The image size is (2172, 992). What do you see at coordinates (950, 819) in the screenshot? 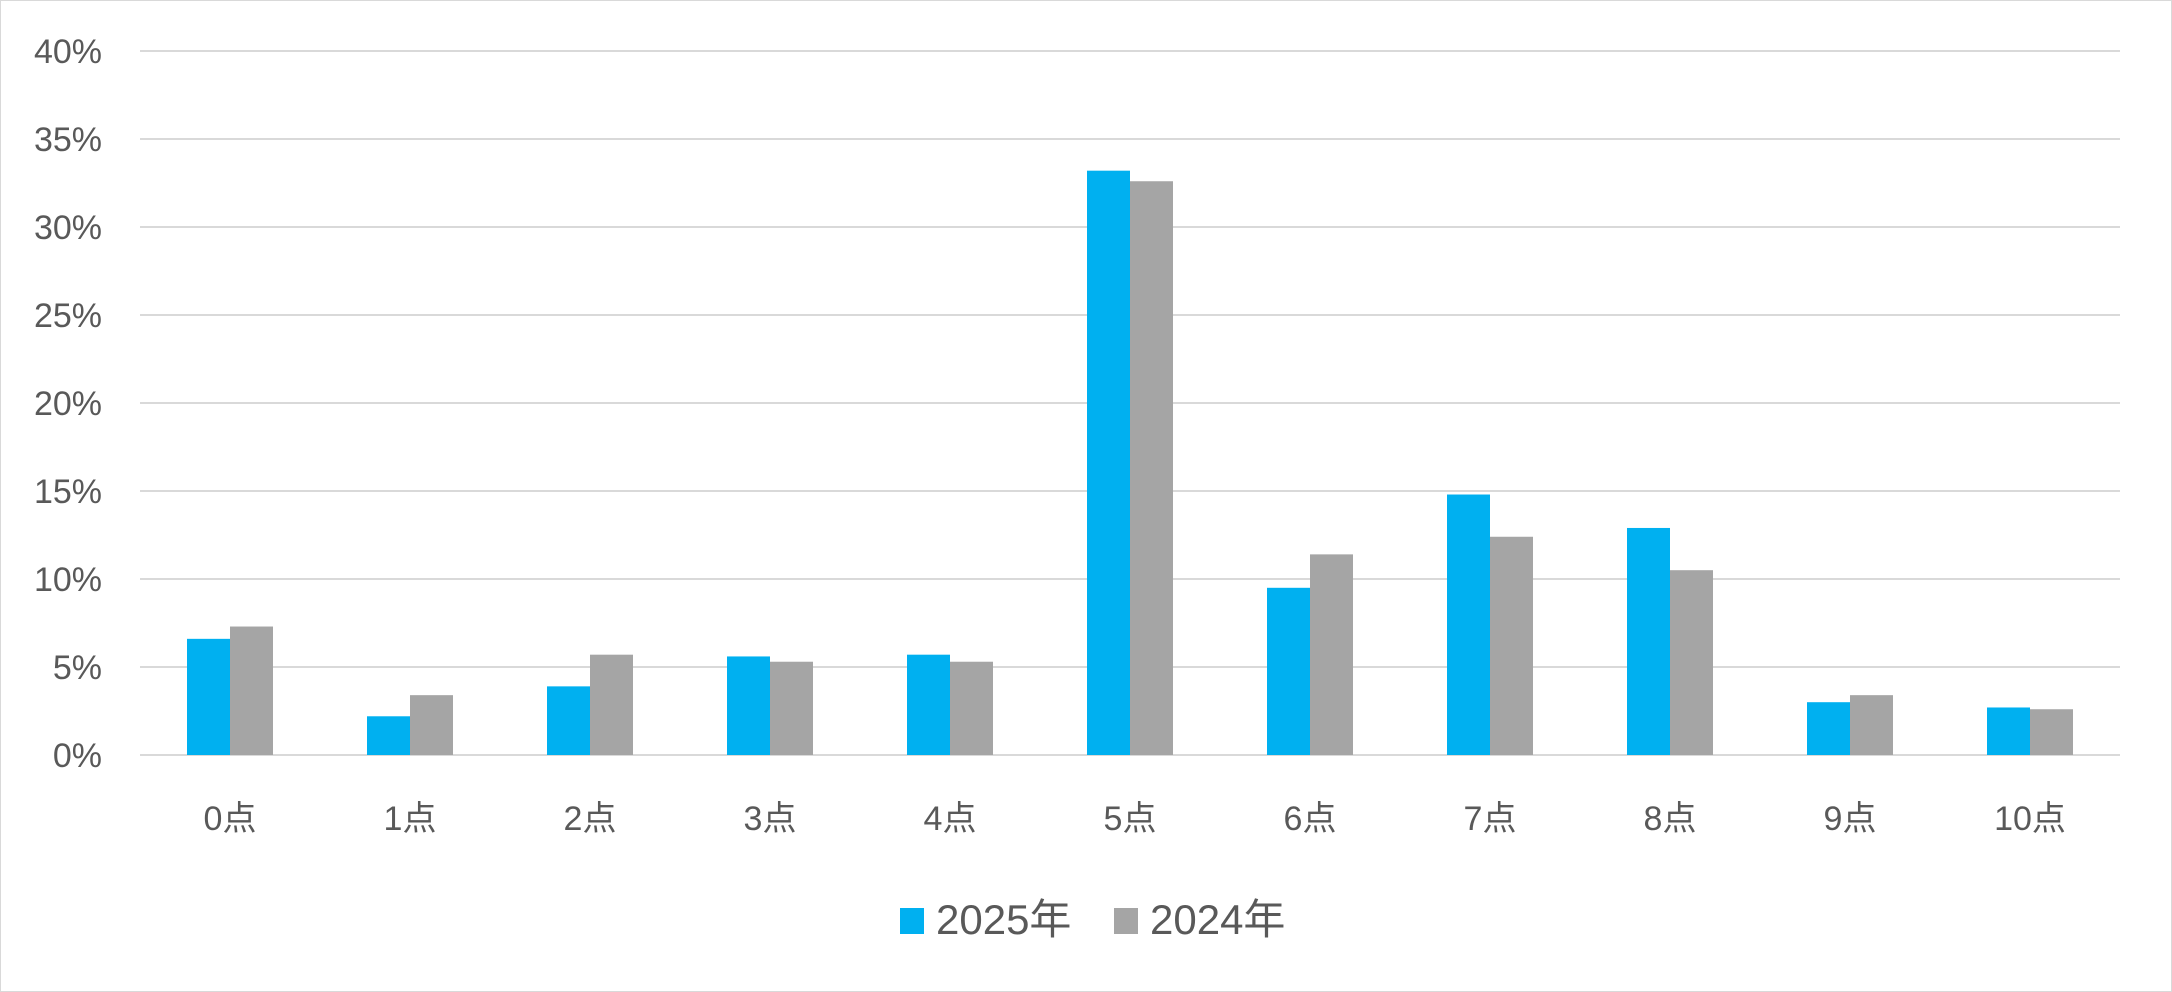
I see `x-tick-label: 4点` at bounding box center [950, 819].